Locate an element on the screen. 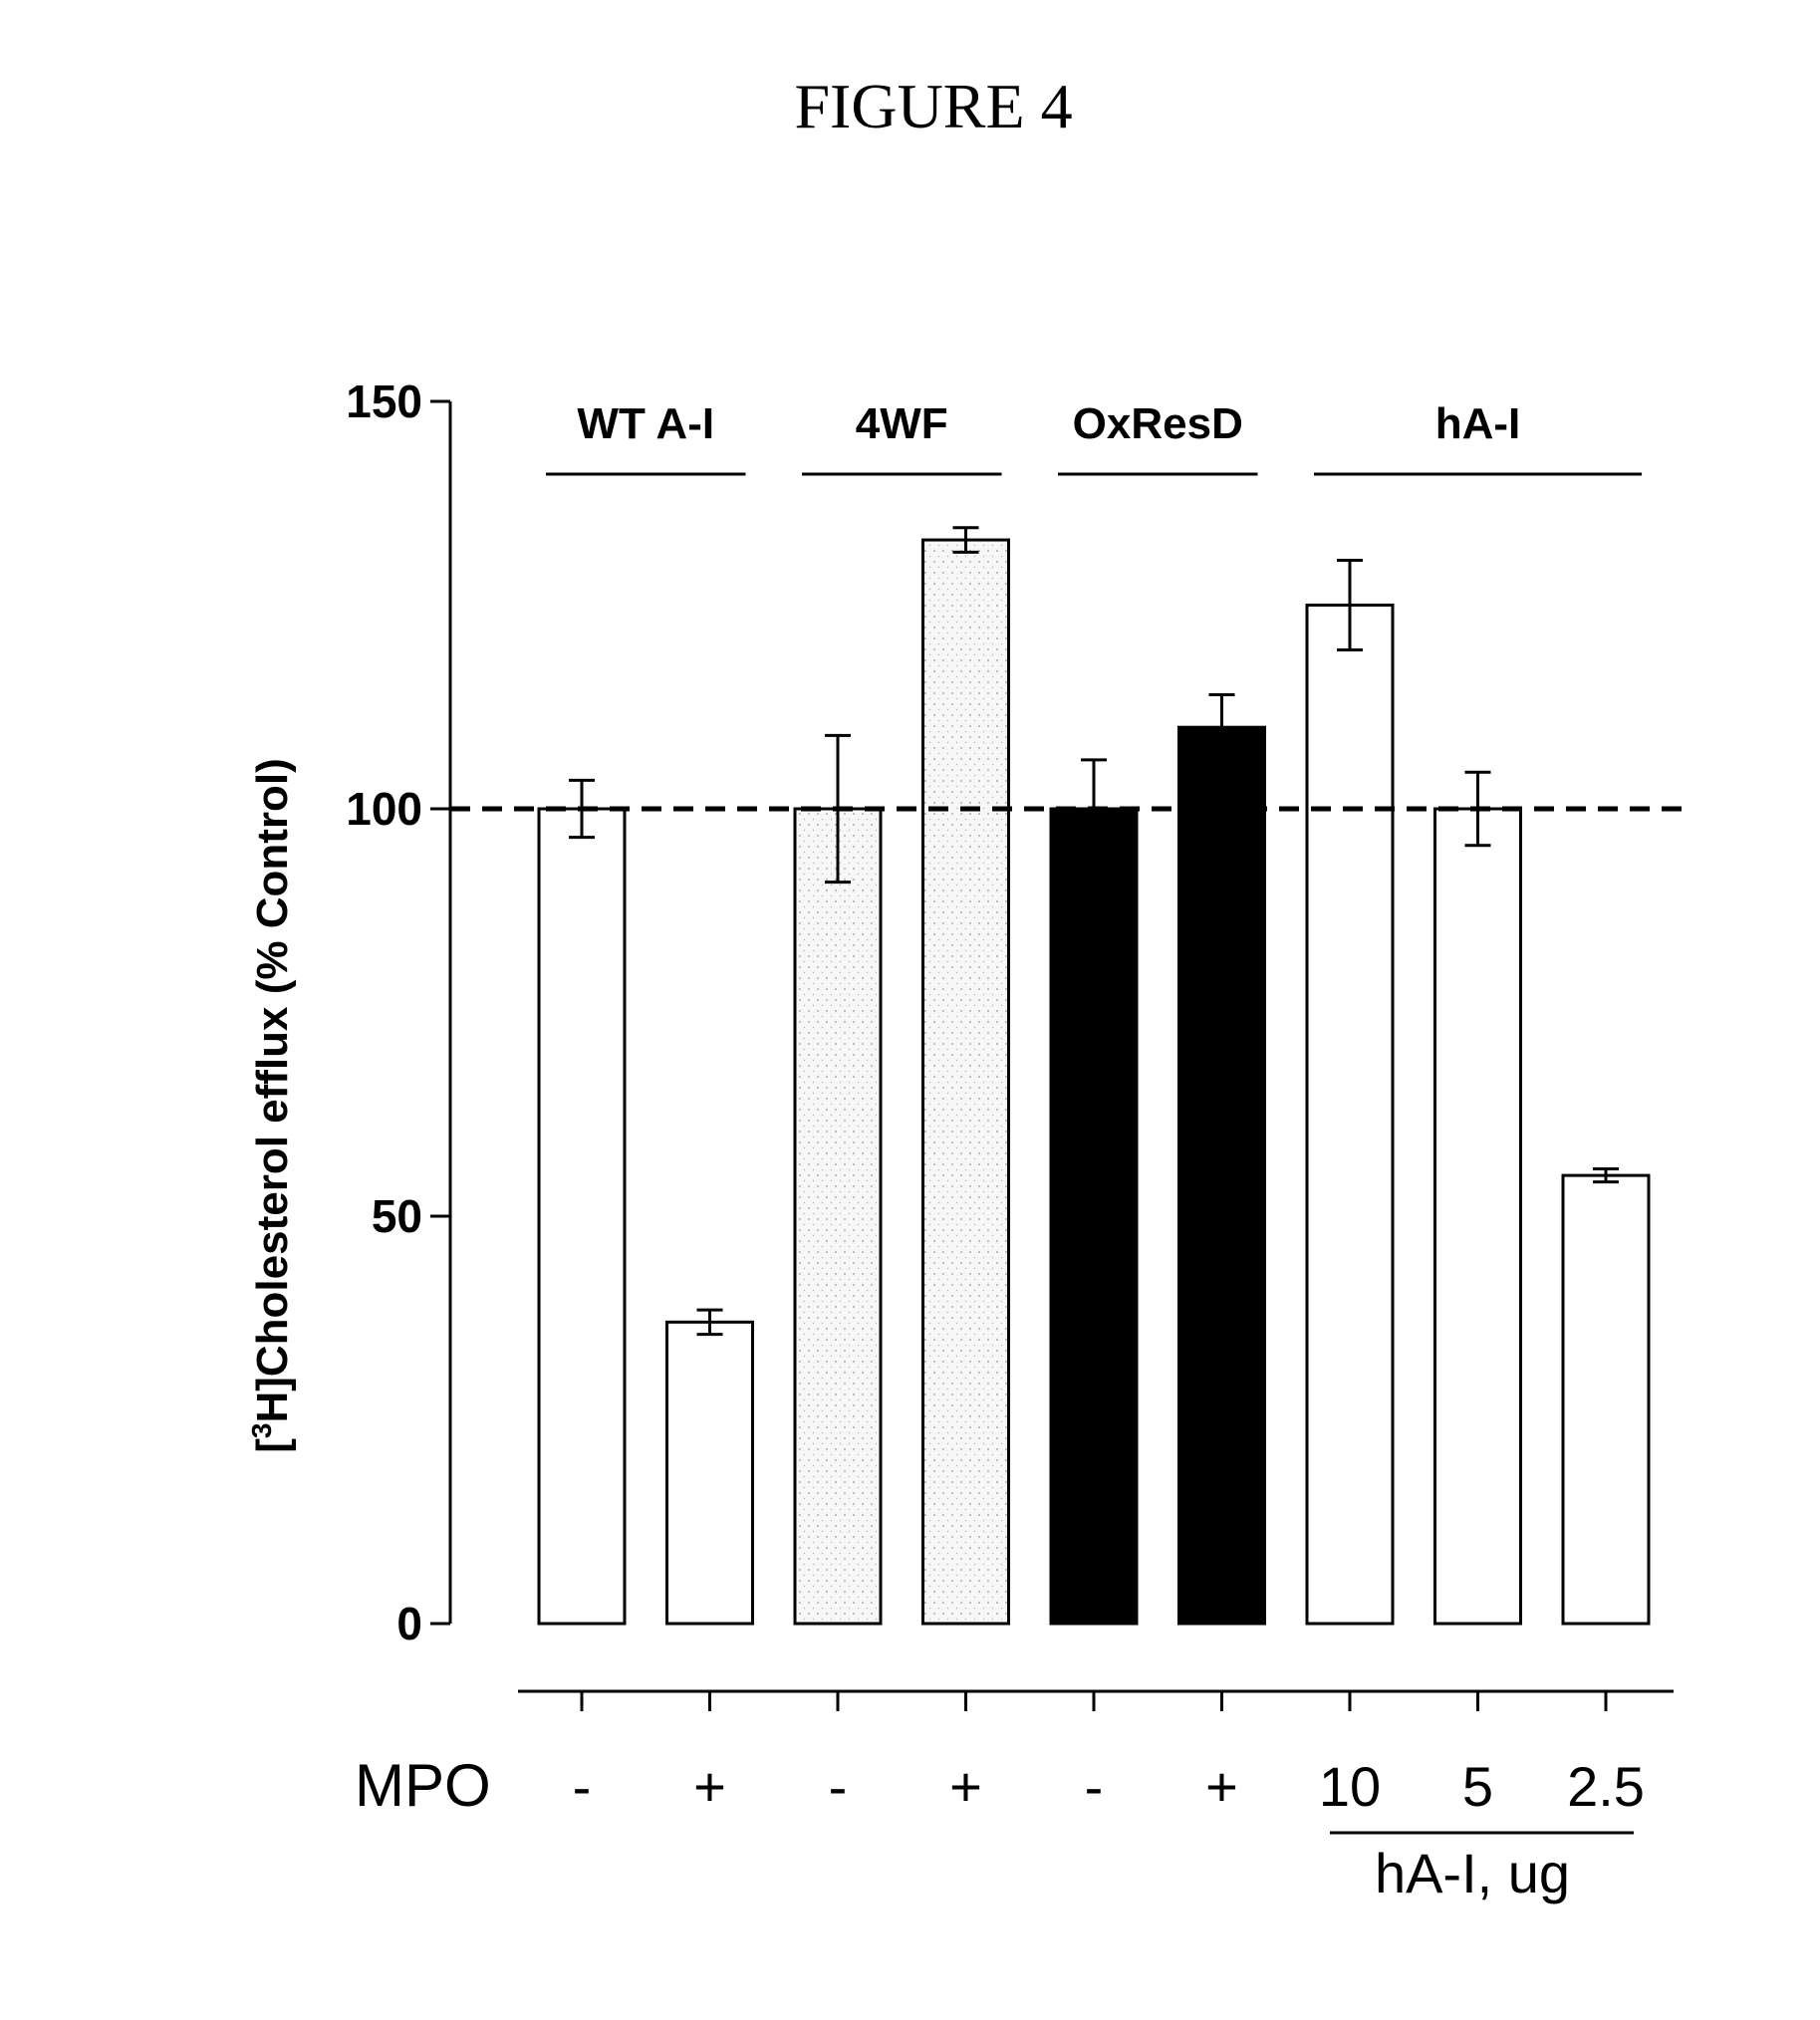 This screenshot has width=1820, height=2020. y-axis-label-bracket: [ is located at coordinates (272, 1445).